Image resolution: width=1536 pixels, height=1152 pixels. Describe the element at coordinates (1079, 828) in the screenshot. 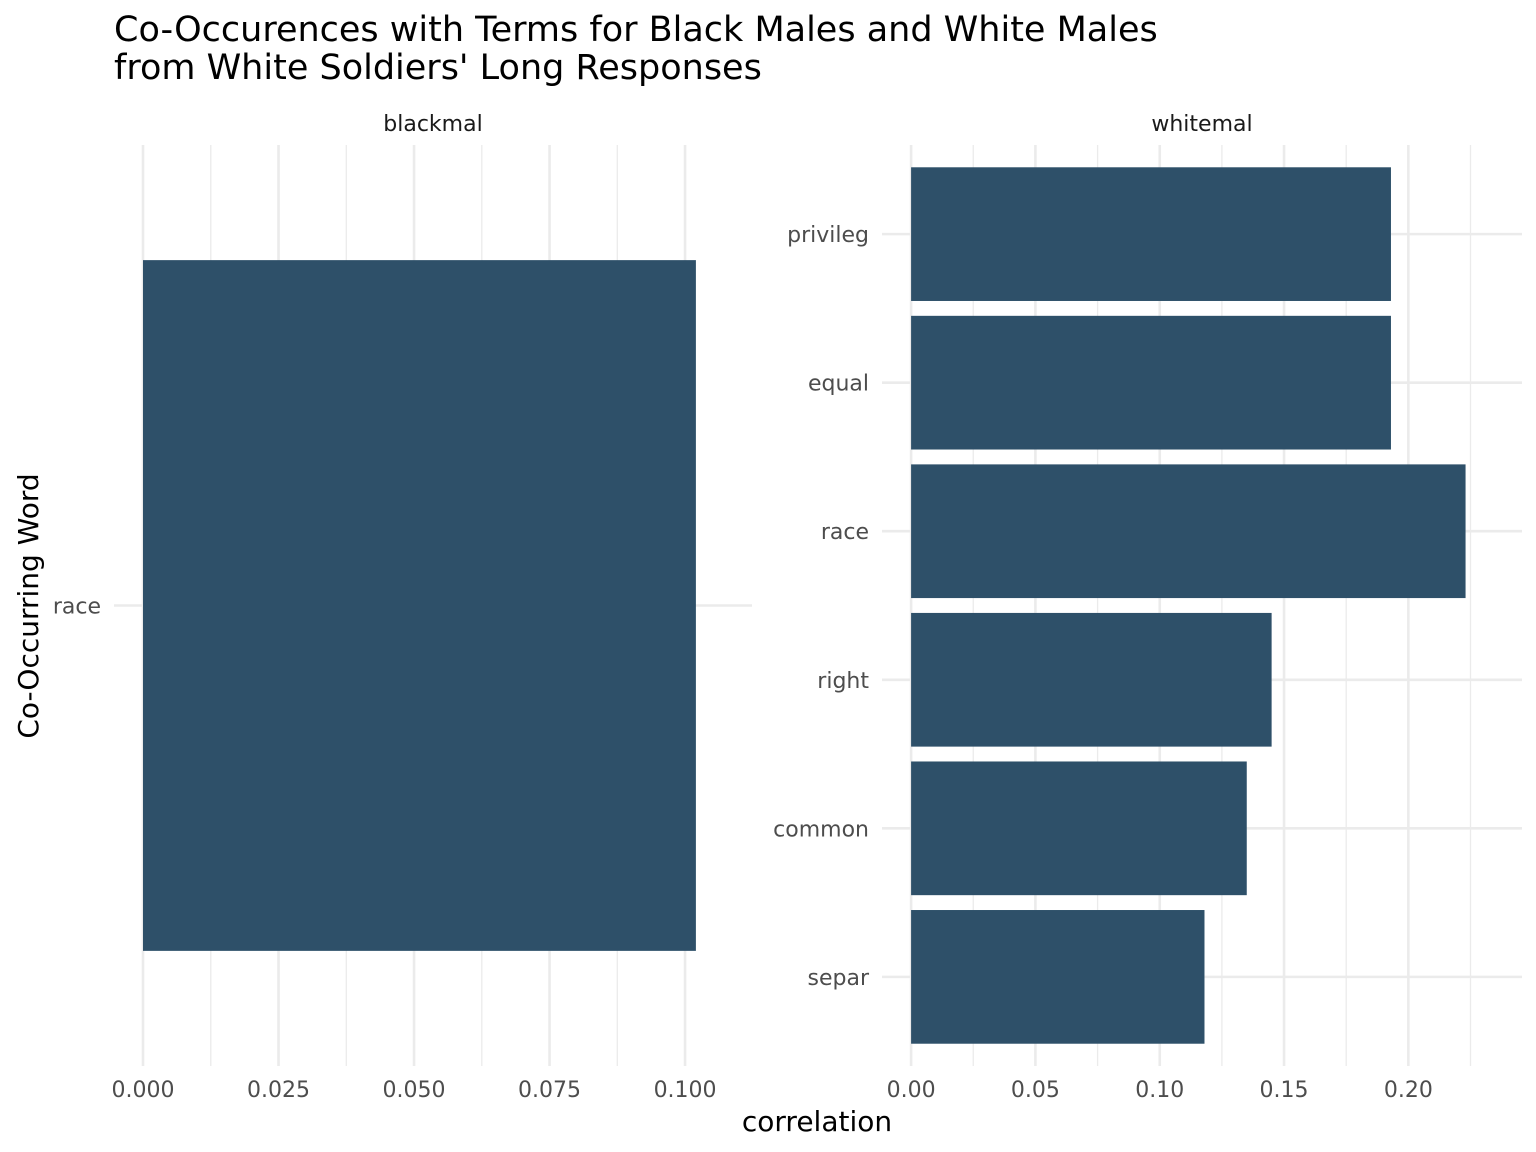

I see `bar-whitemal-common` at that location.